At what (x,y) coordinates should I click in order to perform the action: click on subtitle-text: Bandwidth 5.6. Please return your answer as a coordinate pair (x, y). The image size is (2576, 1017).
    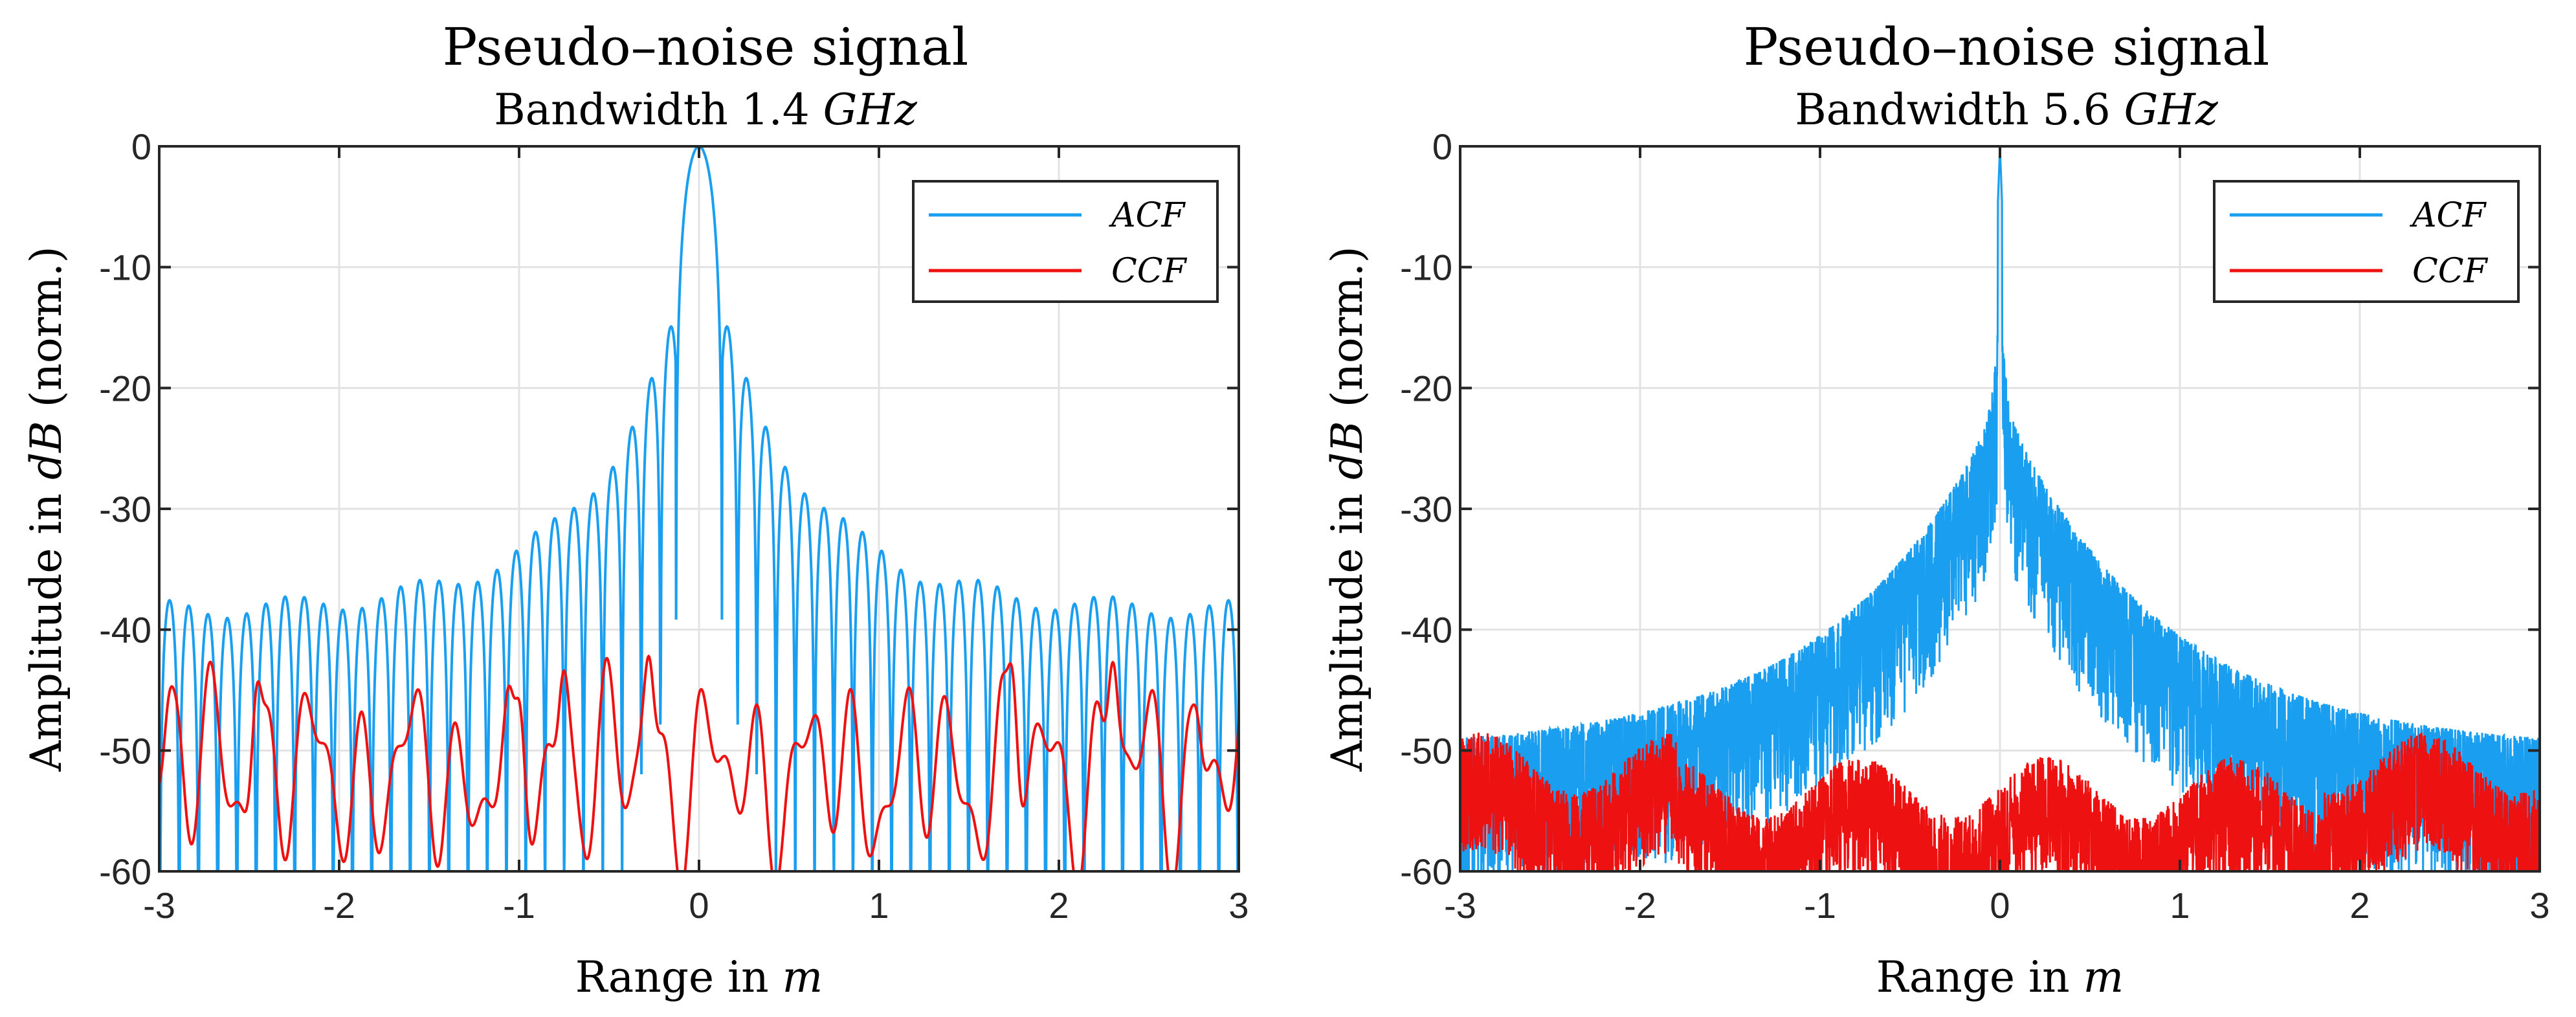
    Looking at the image, I should click on (1959, 110).